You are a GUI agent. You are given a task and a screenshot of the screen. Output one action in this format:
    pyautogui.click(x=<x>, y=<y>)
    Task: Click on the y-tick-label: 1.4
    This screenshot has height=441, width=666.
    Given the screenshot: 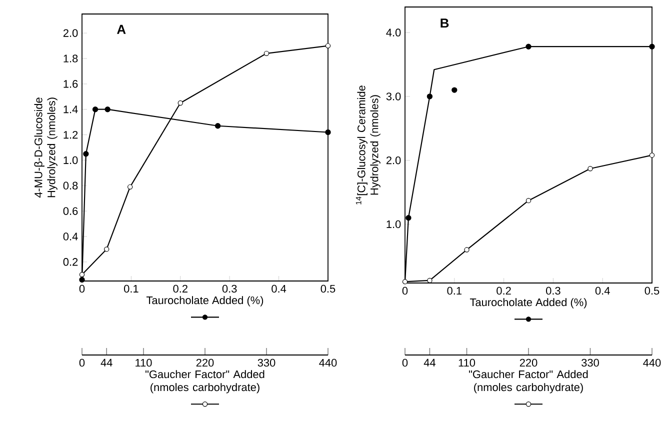 What is the action you would take?
    pyautogui.click(x=71, y=110)
    